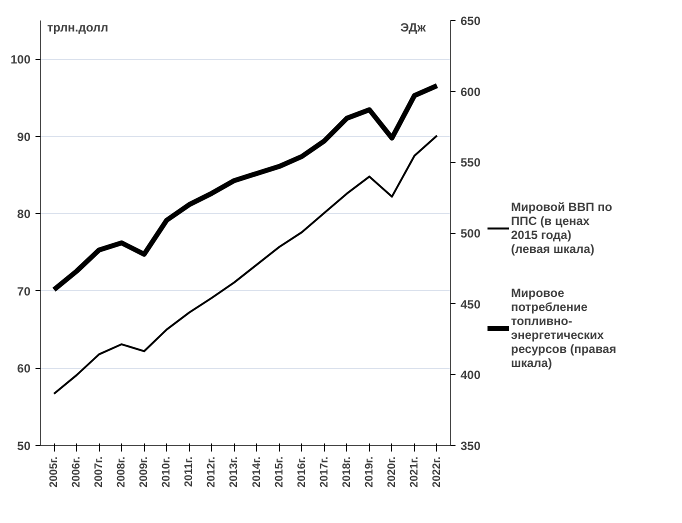 The width and height of the screenshot is (682, 523). I want to click on x-tick-label: 2012г., so click(212, 472).